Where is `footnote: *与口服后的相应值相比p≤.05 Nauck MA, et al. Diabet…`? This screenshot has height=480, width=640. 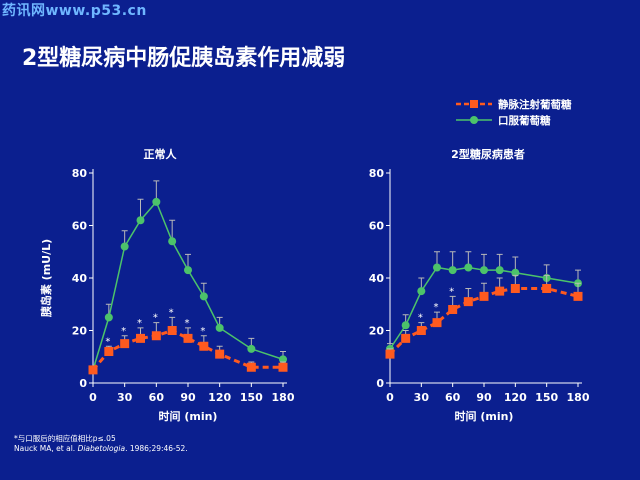 footnote: *与口服后的相应值相比p≤.05 Nauck MA, et al. Diabet… is located at coordinates (101, 444).